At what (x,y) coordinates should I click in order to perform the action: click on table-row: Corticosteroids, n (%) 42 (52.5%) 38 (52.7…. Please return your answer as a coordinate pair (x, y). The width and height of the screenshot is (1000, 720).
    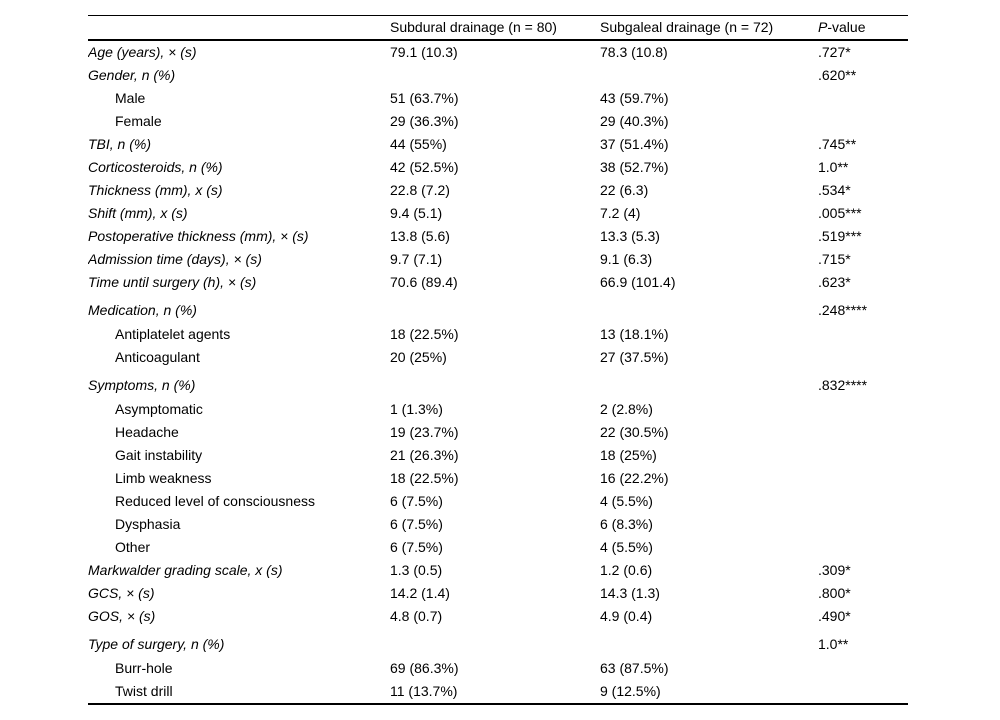
    Looking at the image, I should click on (498, 167).